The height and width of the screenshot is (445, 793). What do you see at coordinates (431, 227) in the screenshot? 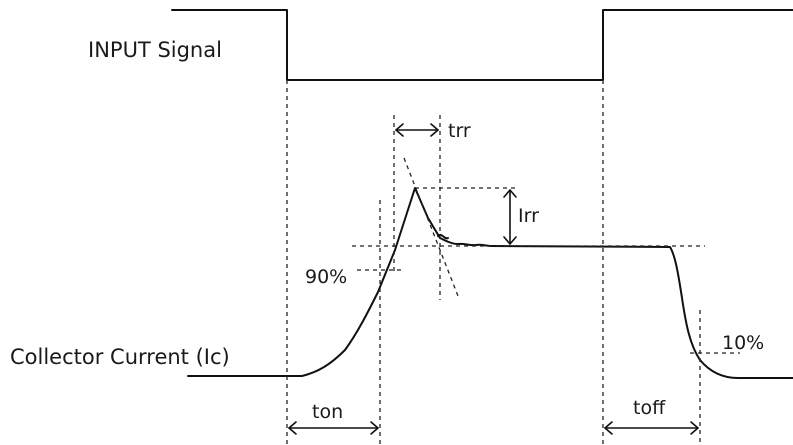
I see `recovery-tangent-line` at bounding box center [431, 227].